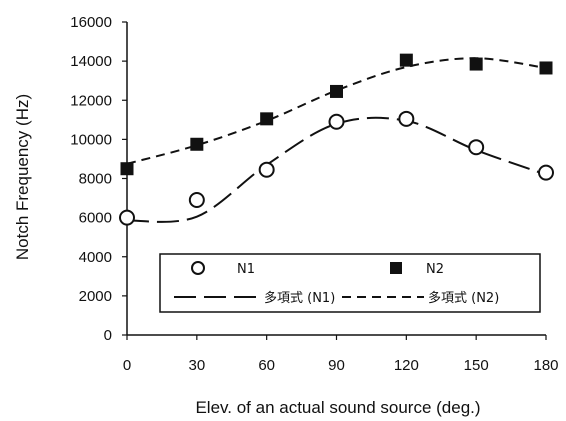 The image size is (566, 421). Describe the element at coordinates (545, 365) in the screenshot. I see `x-tick-label: 180` at that location.